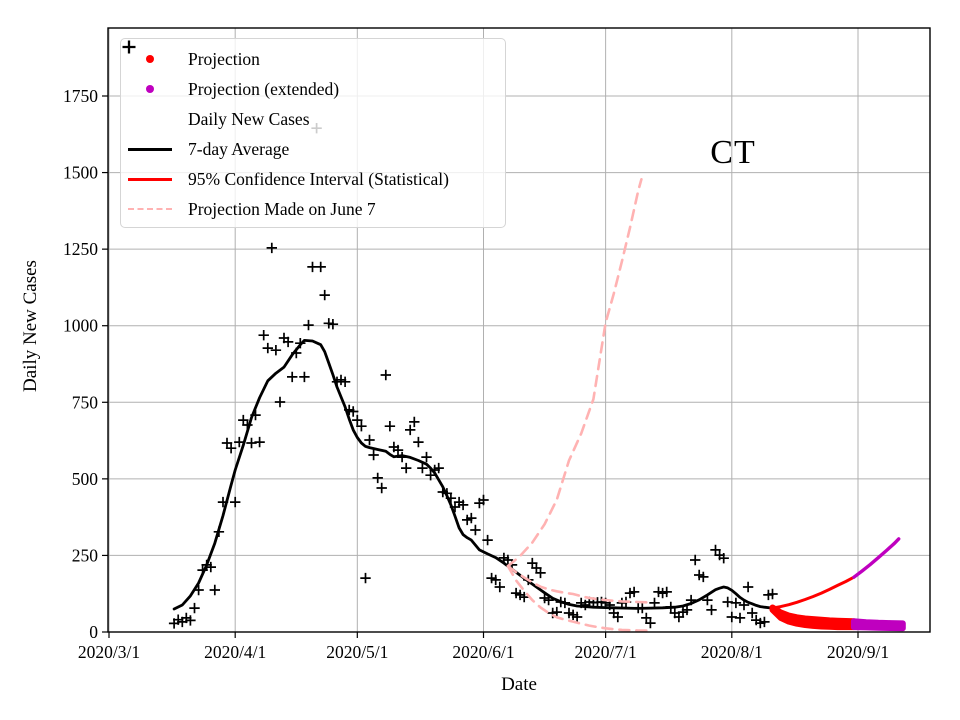  Describe the element at coordinates (150, 149) in the screenshot. I see `black-line-icon` at that location.